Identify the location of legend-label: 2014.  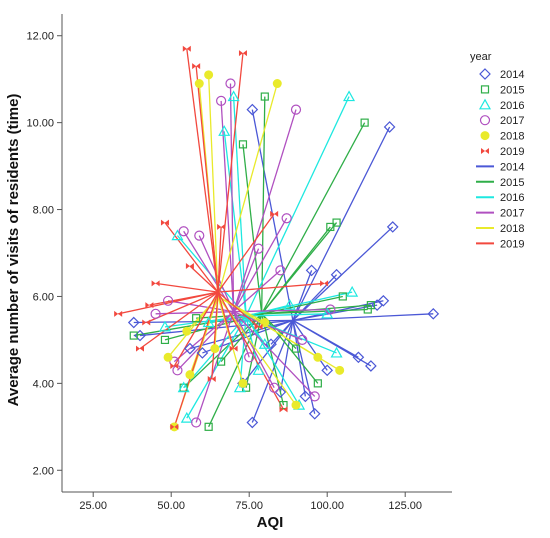
(512, 75).